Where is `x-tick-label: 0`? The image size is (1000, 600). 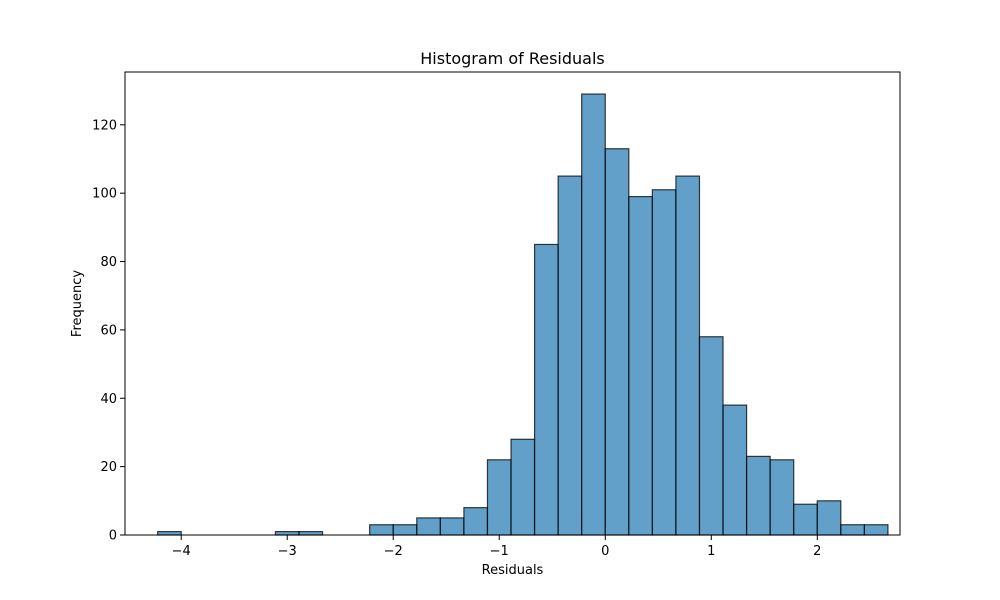
x-tick-label: 0 is located at coordinates (605, 551).